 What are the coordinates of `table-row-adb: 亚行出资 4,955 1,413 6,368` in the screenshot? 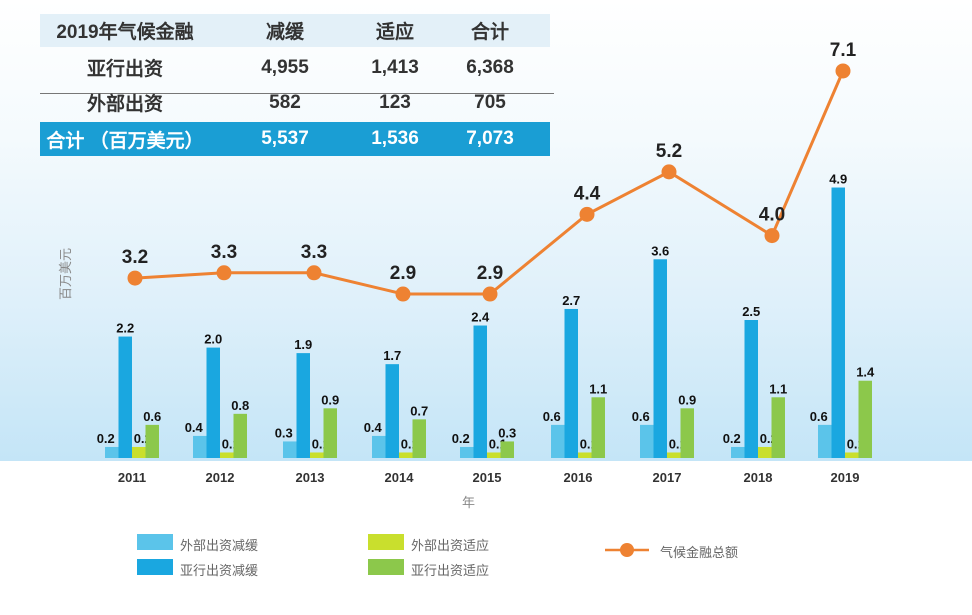 It's located at (295, 67).